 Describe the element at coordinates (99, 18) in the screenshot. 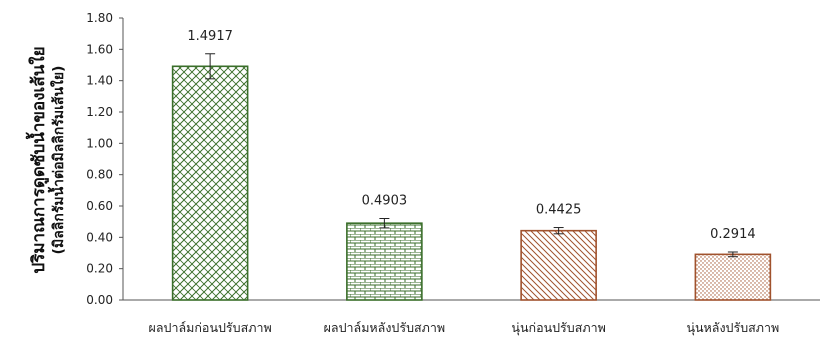

I see `y-tick-label: 1.80` at that location.